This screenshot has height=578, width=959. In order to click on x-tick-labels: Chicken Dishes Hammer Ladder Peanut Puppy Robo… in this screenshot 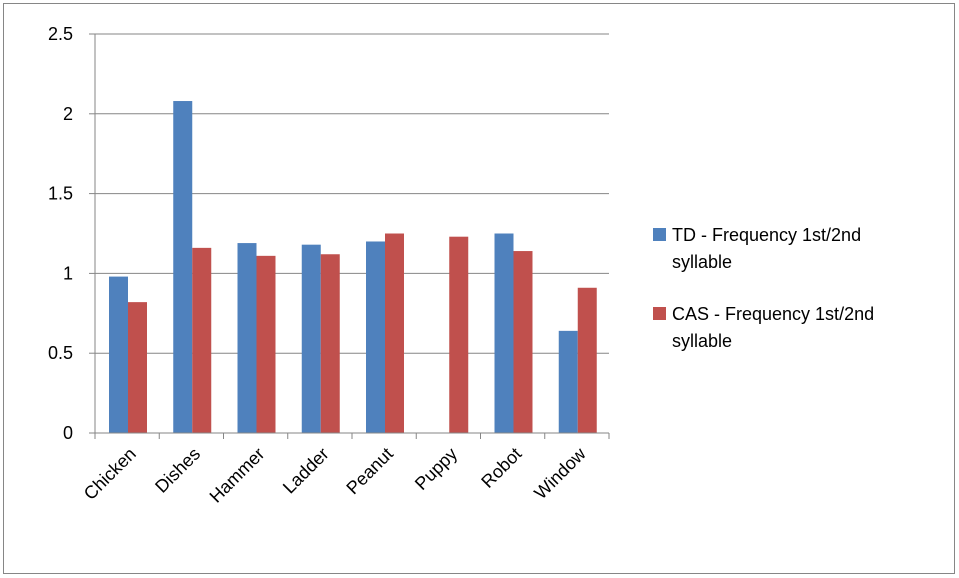, I will do `click(335, 475)`.